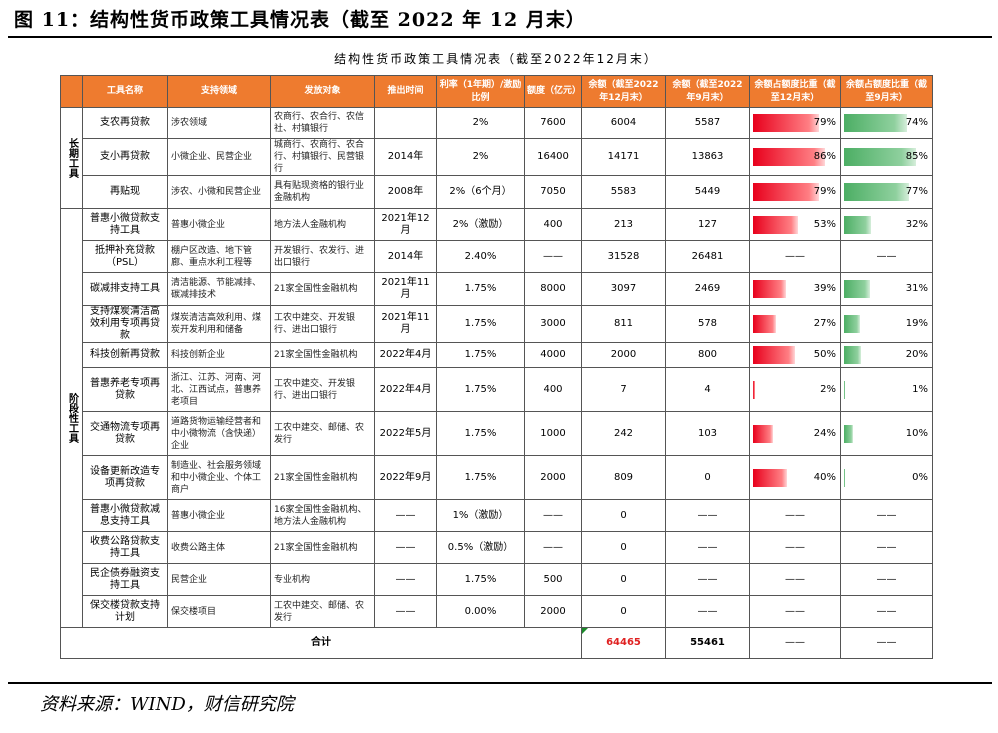 Image resolution: width=998 pixels, height=733 pixels. What do you see at coordinates (219, 389) in the screenshot?
I see `support-area-cell: 浙江、江苏、河南、河北、江西试点，普惠养老项目` at bounding box center [219, 389].